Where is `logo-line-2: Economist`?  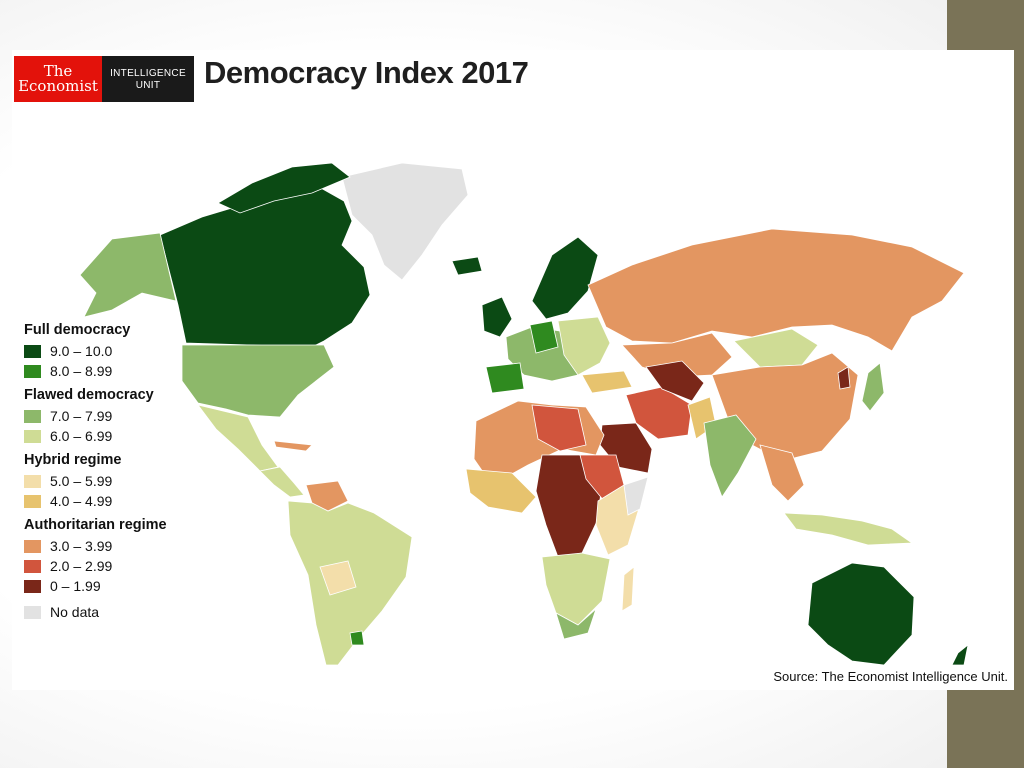
logo-line-2: Economist is located at coordinates (58, 86).